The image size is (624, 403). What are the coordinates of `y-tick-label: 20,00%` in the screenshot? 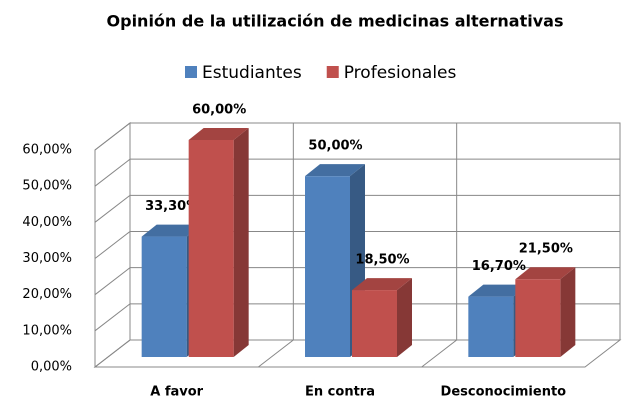 It's located at (47, 294).